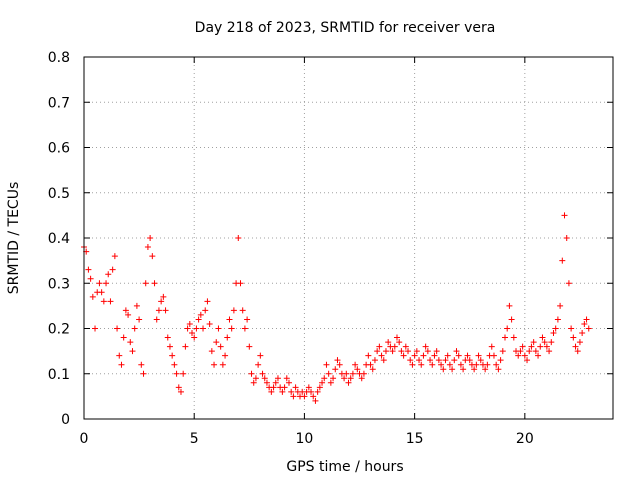  What do you see at coordinates (59, 194) in the screenshot?
I see `y-tick-label: 0.5` at bounding box center [59, 194].